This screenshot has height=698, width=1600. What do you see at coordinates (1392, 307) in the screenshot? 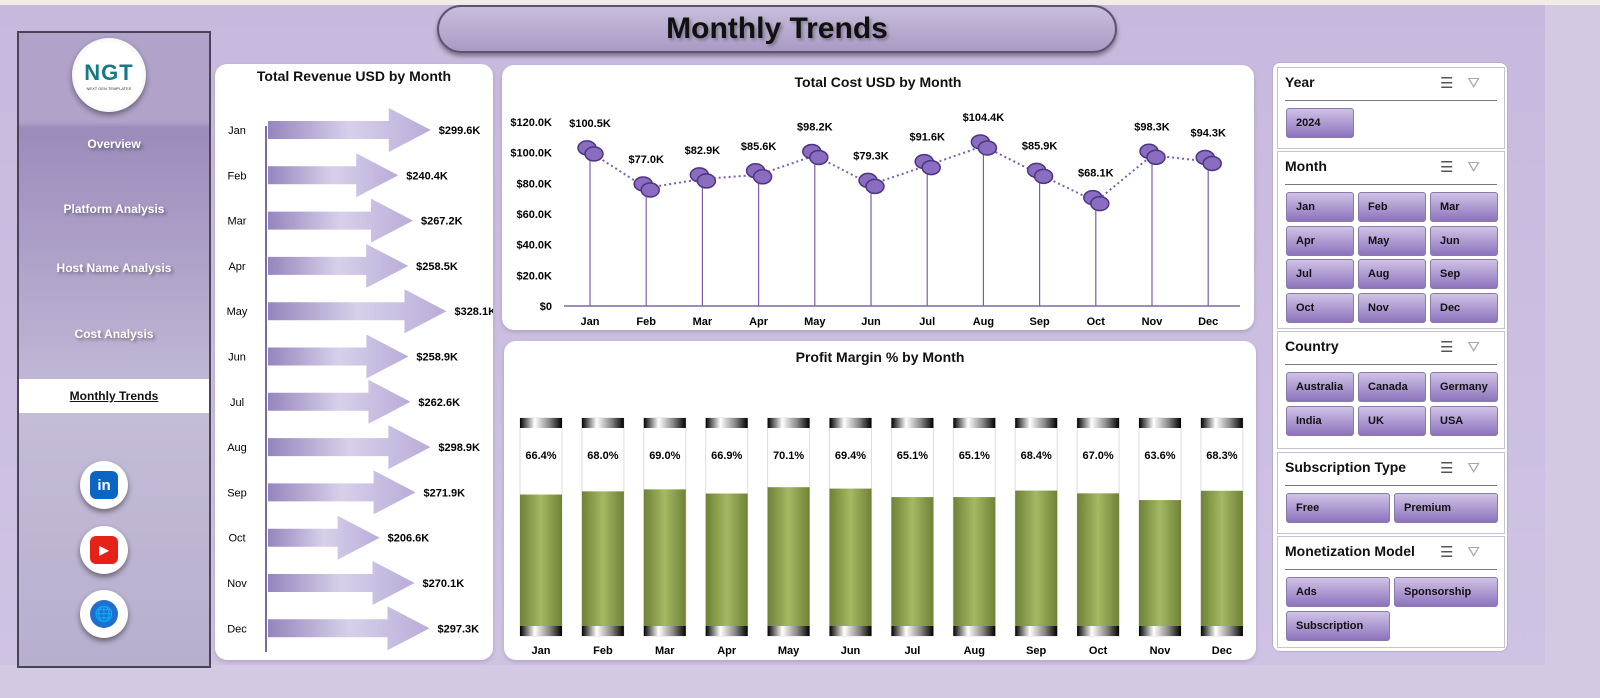
I see `slicer-item: Nov` at bounding box center [1392, 307].